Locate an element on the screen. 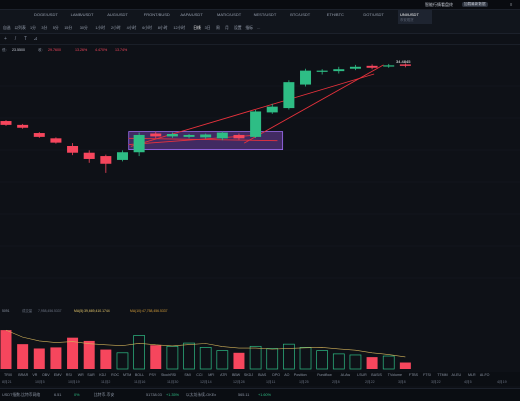 The height and width of the screenshot is (401, 520). tab-aug-usdt: AUG/USDT is located at coordinates (122, 17).